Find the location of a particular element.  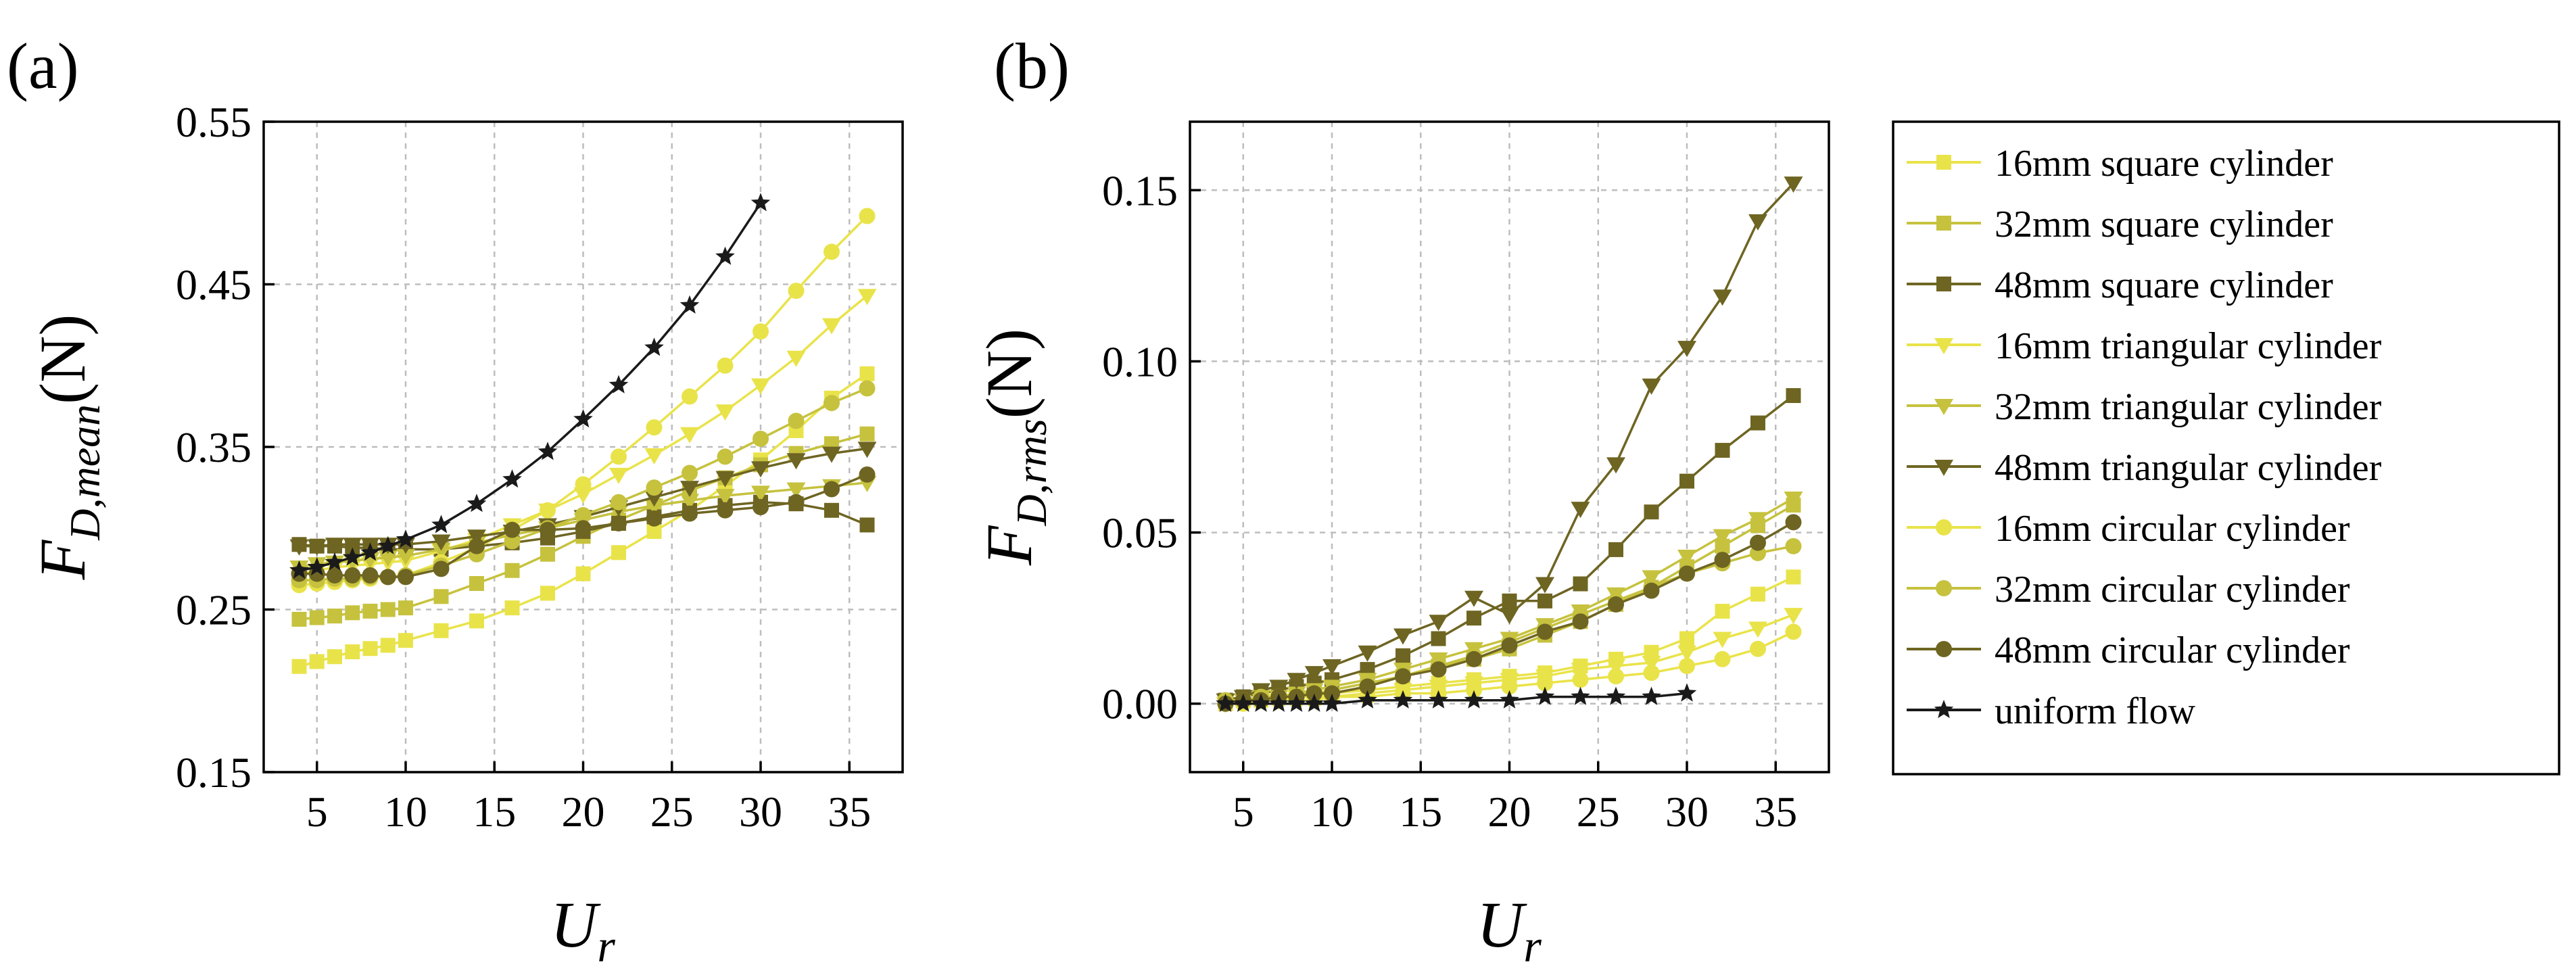

series-b is located at coordinates (1509, 445).